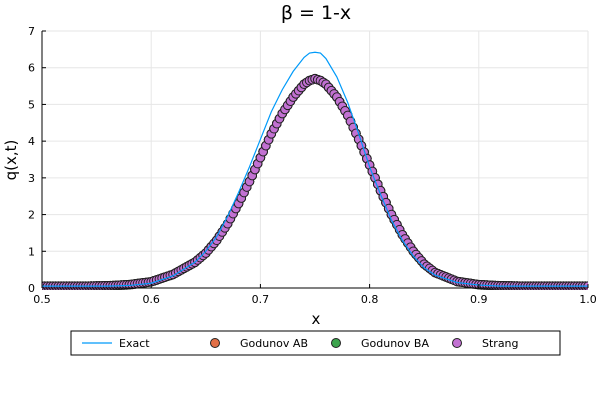 This screenshot has width=600, height=400. Describe the element at coordinates (370, 299) in the screenshot. I see `x-tick-label: 0.8` at that location.